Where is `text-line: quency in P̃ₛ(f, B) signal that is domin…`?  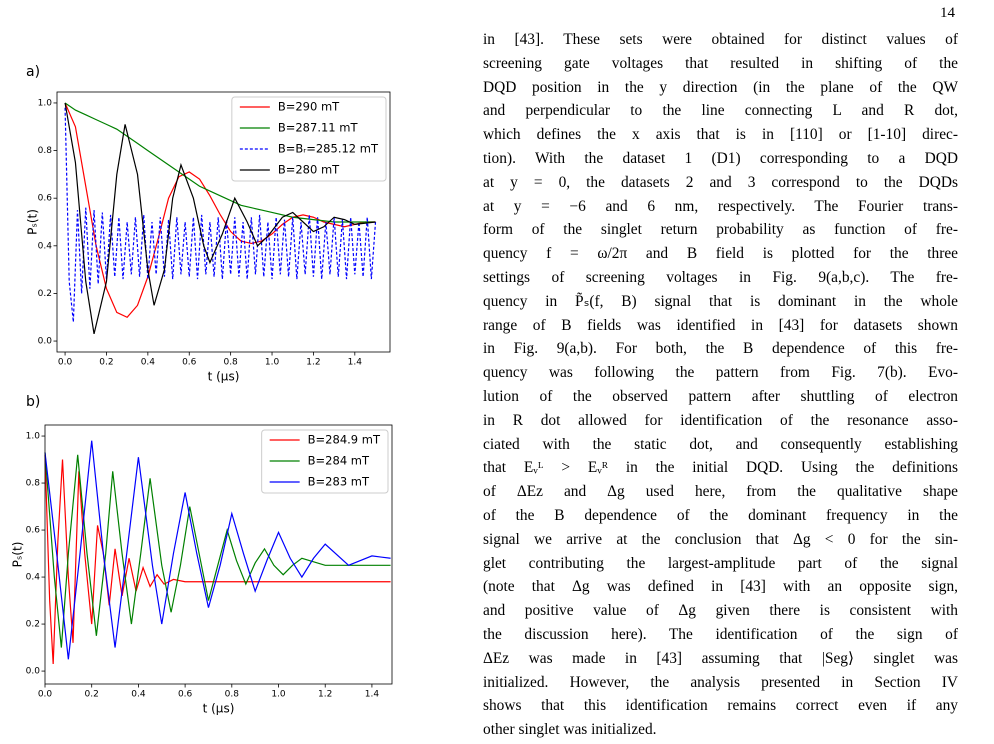 text-line: quency in P̃ₛ(f, B) signal that is domin… is located at coordinates (720, 301).